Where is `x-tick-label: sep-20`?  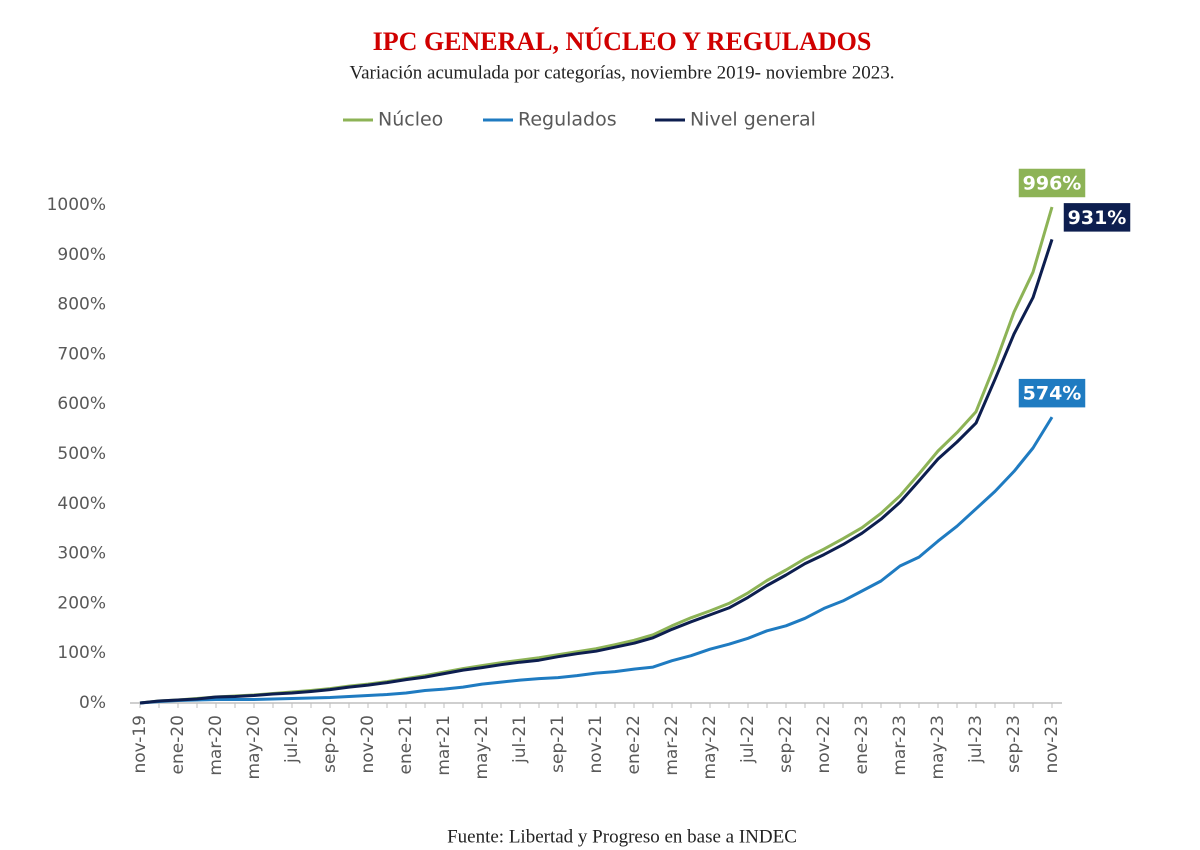
x-tick-label: sep-20 is located at coordinates (330, 744).